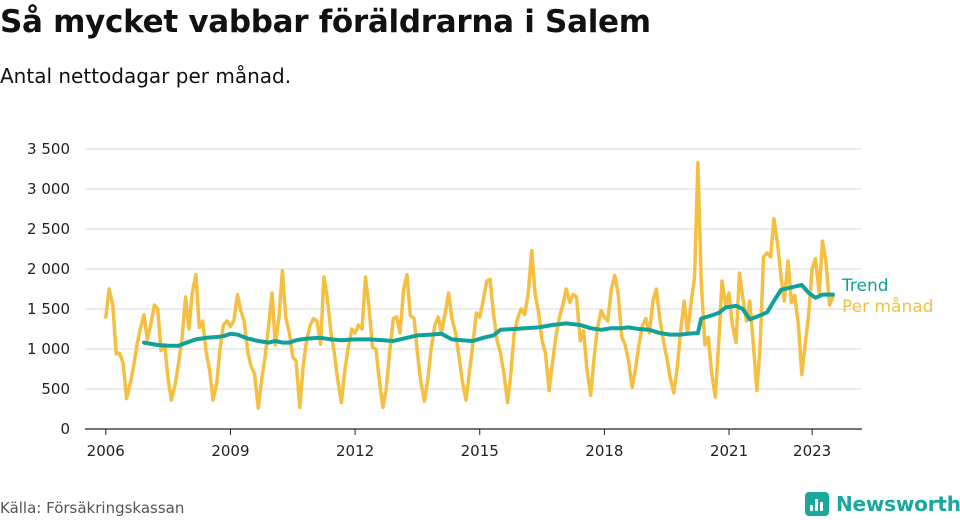 This screenshot has width=960, height=520. What do you see at coordinates (55, 389) in the screenshot?
I see `y-tick-label: 500` at bounding box center [55, 389].